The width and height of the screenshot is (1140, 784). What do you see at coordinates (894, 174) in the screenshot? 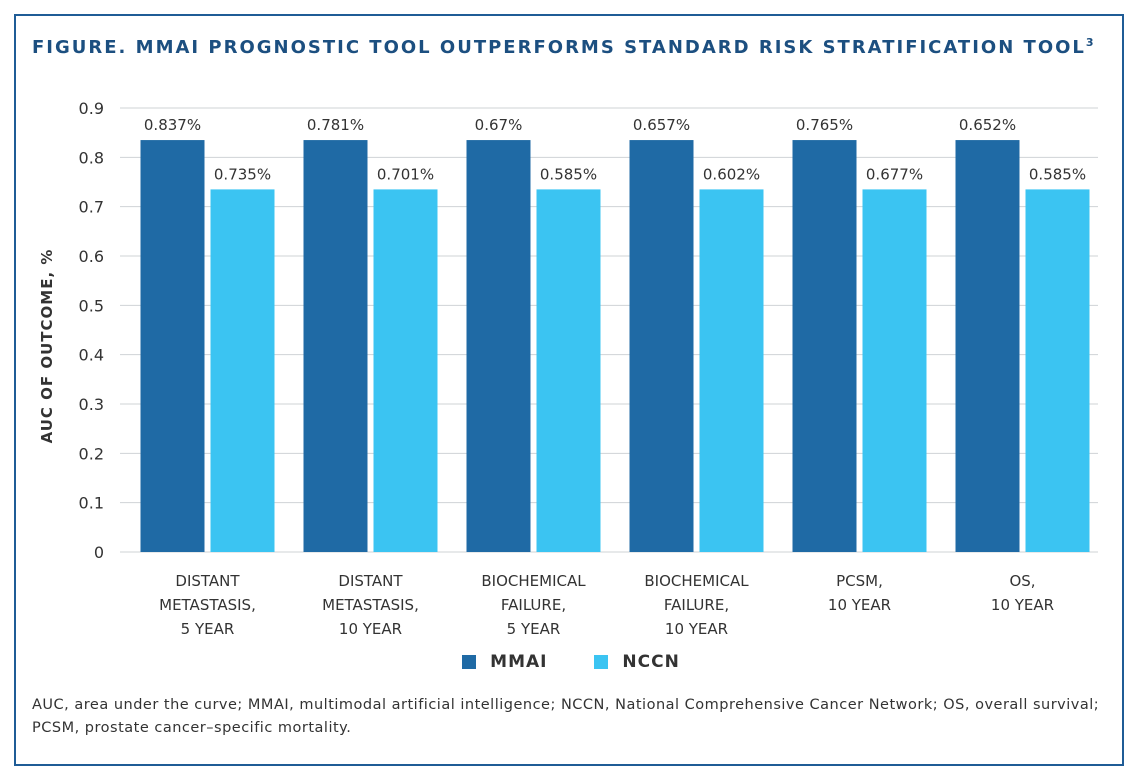
I see `data-label-nccn: 0.677%` at bounding box center [894, 174].